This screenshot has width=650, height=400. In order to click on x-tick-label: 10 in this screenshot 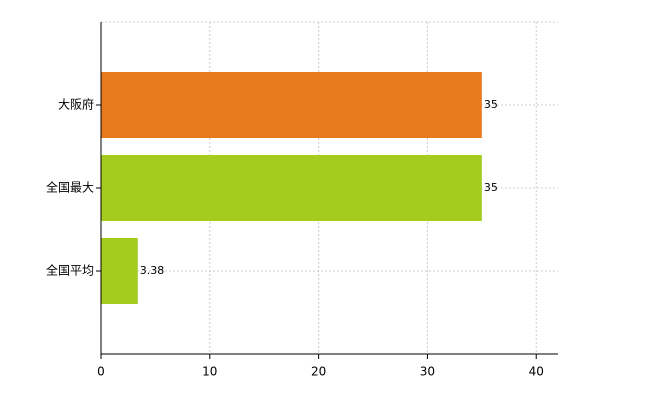, I will do `click(209, 372)`.